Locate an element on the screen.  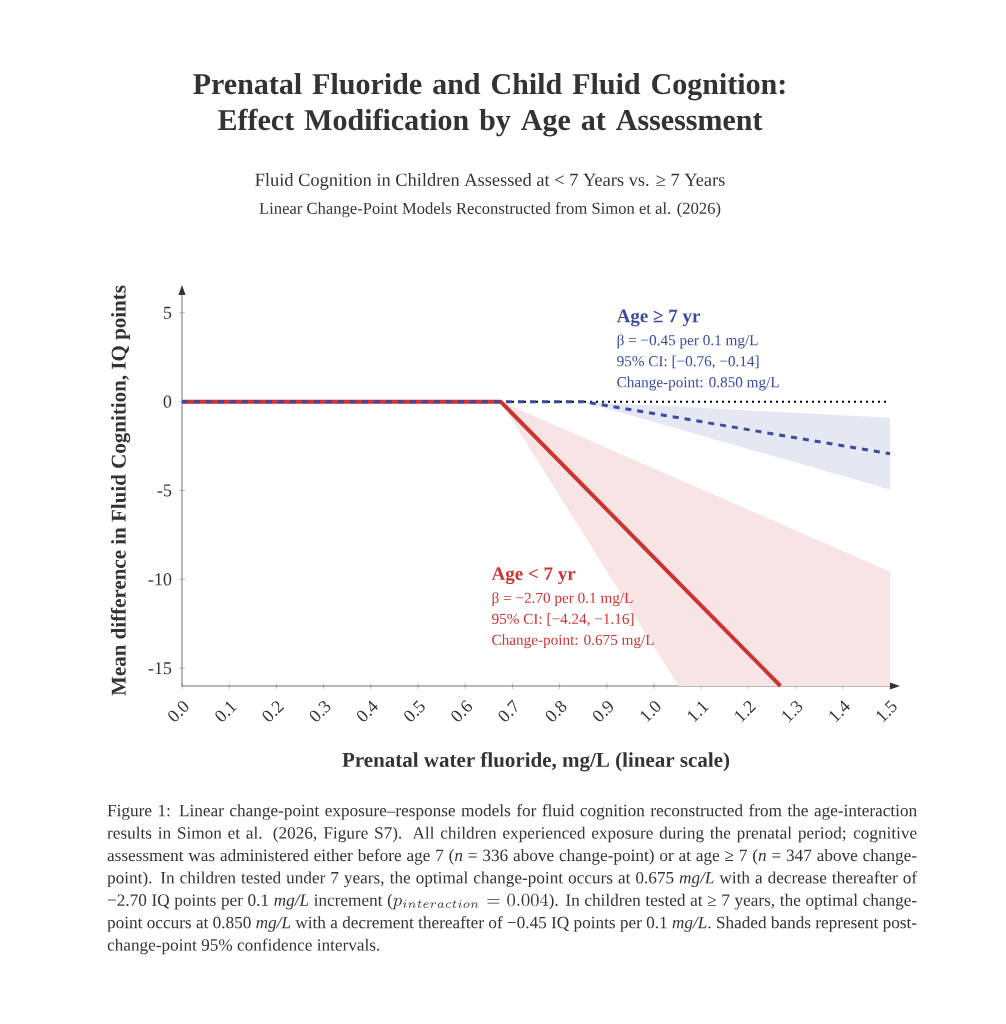
text: assessment was administered either before age 7 (n = 336 above change-point) or at age ≥ 7 (n = 347 above change- is located at coordinates (512, 856).